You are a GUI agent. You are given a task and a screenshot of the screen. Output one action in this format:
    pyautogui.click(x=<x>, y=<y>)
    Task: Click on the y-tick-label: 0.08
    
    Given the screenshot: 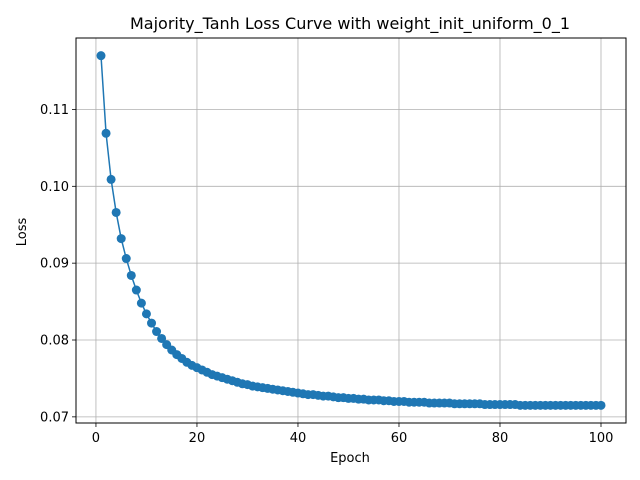 What is the action you would take?
    pyautogui.click(x=54, y=341)
    